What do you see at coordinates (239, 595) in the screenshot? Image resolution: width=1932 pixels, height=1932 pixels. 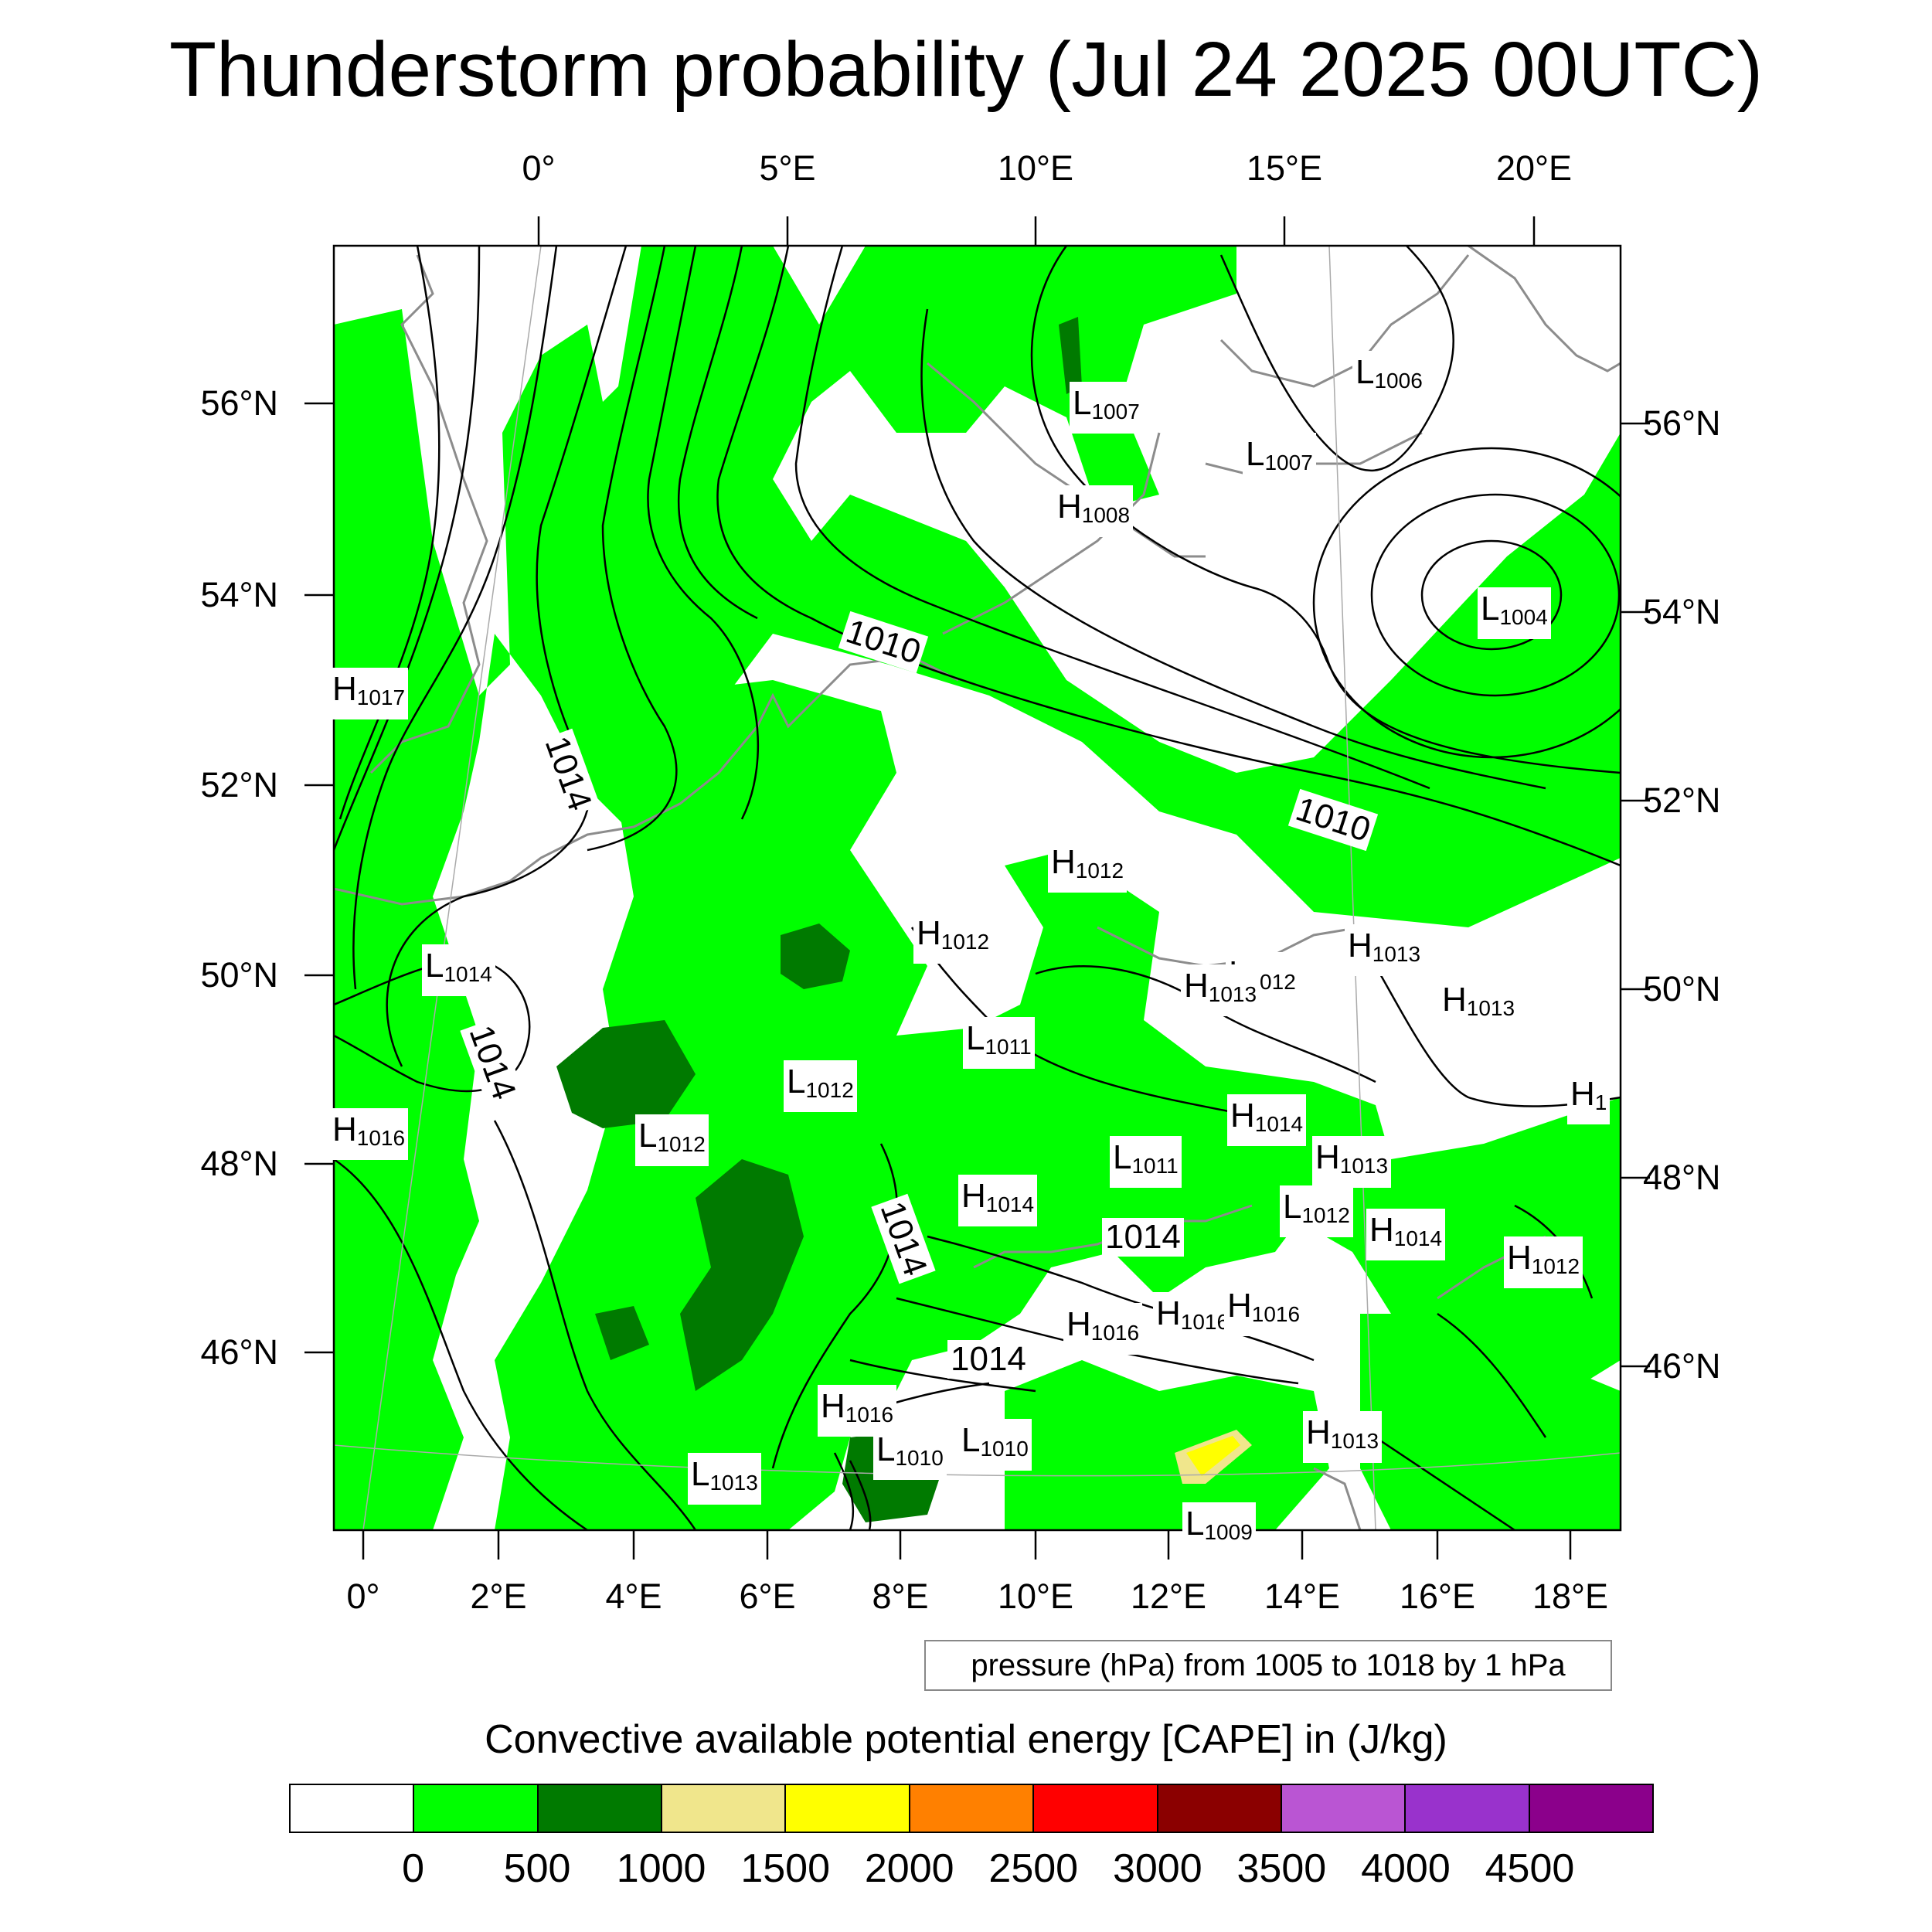 I see `left-lat-label: 54°N` at bounding box center [239, 595].